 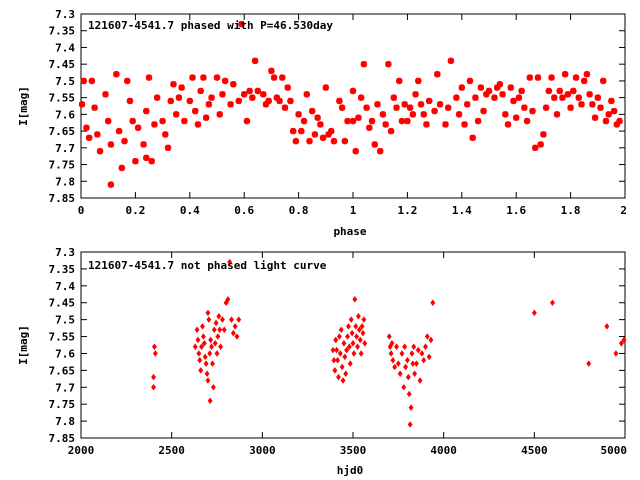 I want to click on phased-x-tick-label: 0.6, so click(x=244, y=210).